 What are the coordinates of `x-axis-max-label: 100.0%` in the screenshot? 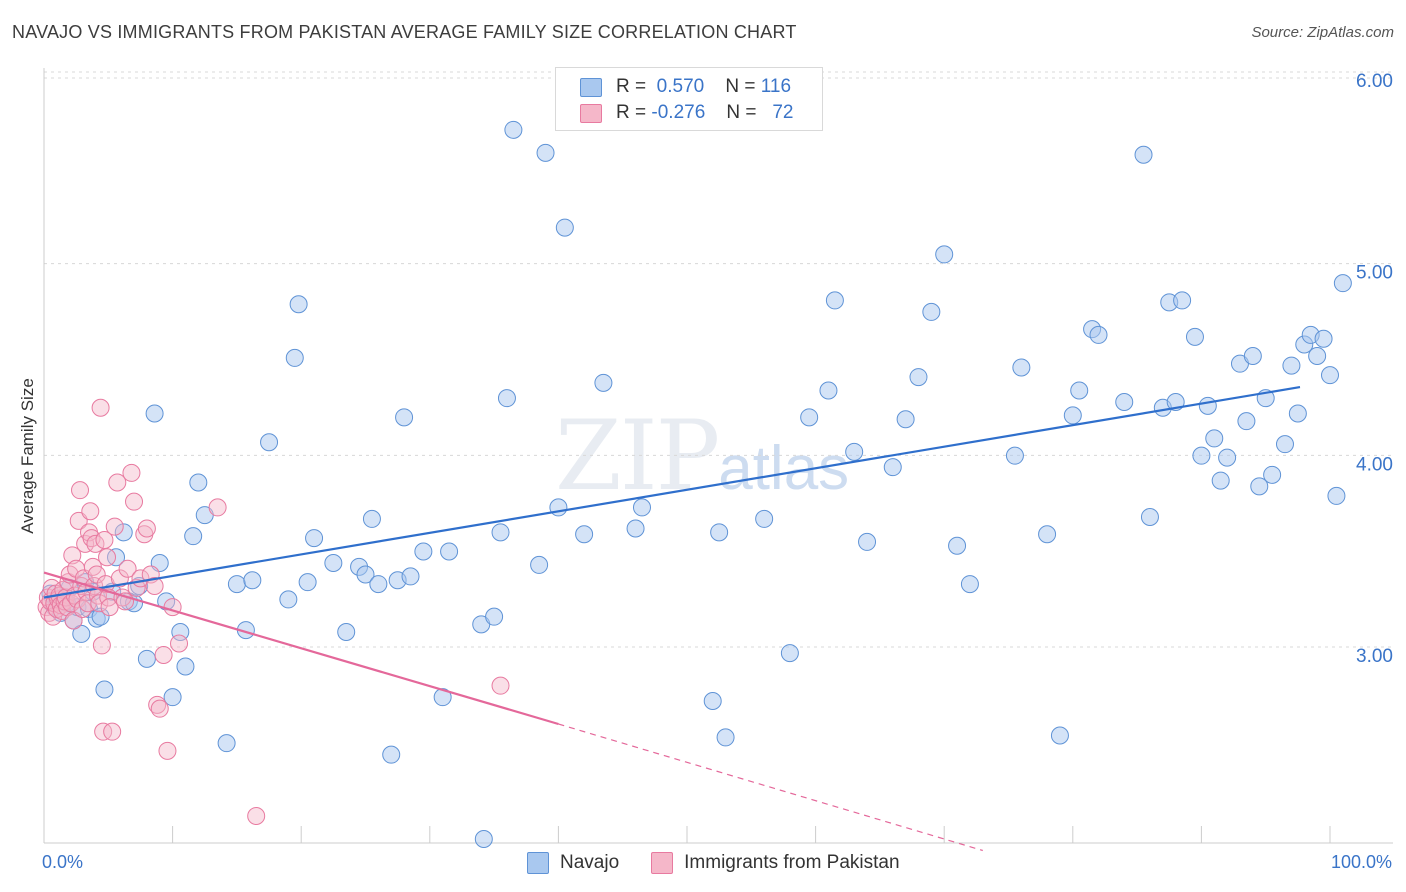 It's located at (1361, 862).